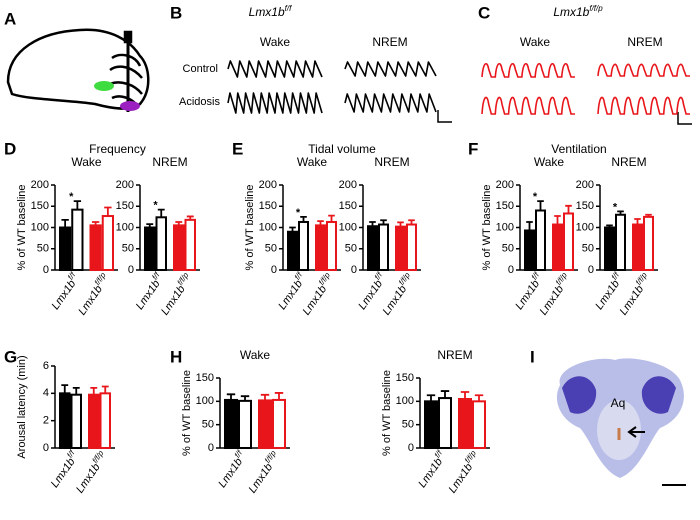  Describe the element at coordinates (578, 149) in the screenshot. I see `panel-heading: Ventilation` at that location.